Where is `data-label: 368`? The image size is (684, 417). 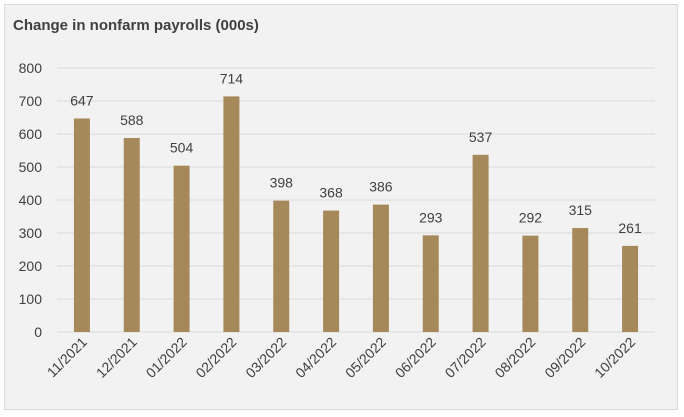 data-label: 368 is located at coordinates (331, 193).